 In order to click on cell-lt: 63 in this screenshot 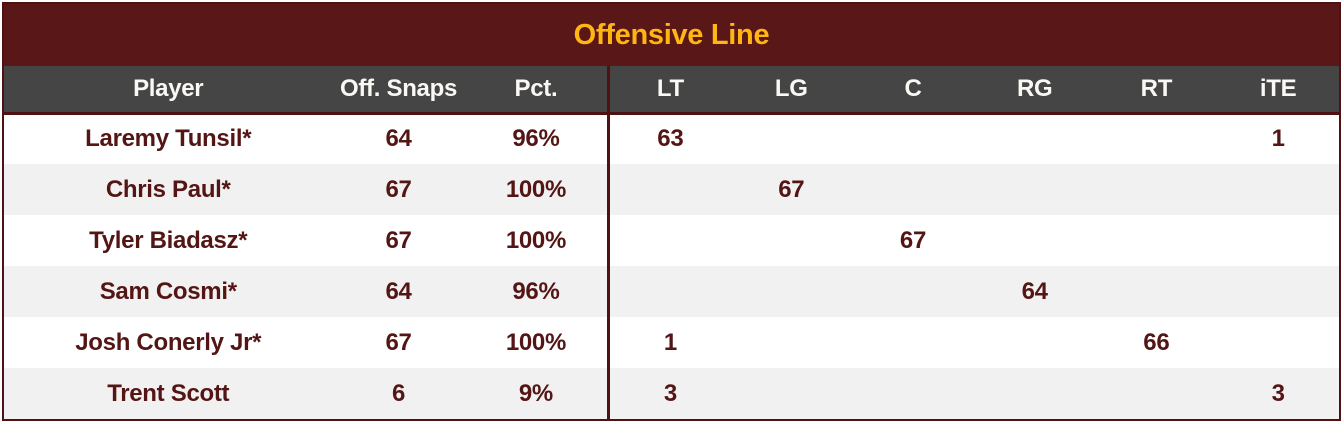, I will do `click(669, 138)`.